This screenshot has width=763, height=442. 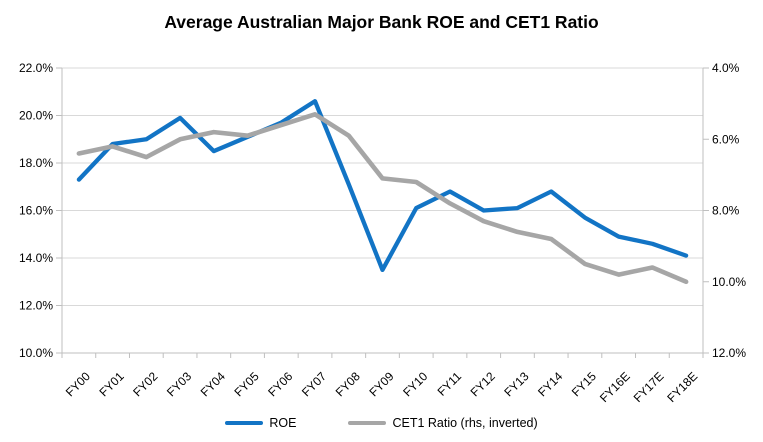 What do you see at coordinates (381, 384) in the screenshot?
I see `x-axis-label: FY09` at bounding box center [381, 384].